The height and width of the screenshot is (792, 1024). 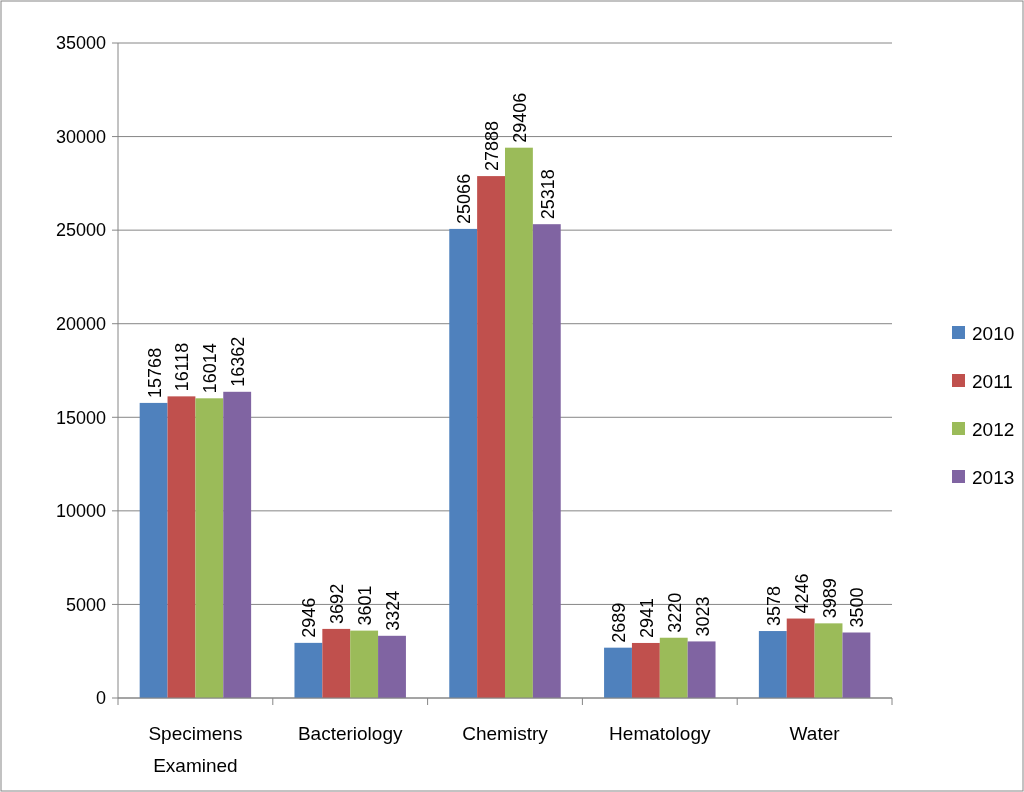 I want to click on y-tick-label: 5000, so click(x=85, y=604).